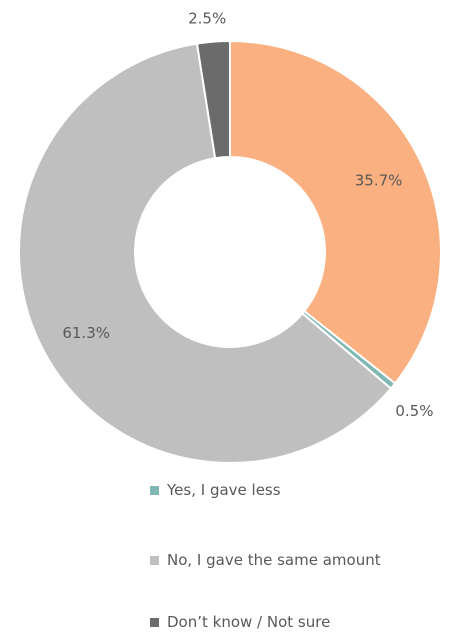 This screenshot has width=451, height=635. Describe the element at coordinates (86, 333) in the screenshot. I see `data-label-no-same-amount: 61.3%` at that location.